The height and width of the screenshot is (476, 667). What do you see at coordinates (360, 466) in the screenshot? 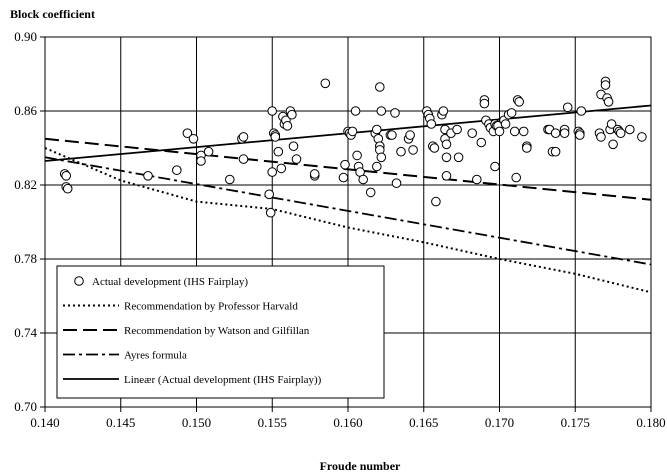
I see `x-axis-title: Froude number` at bounding box center [360, 466].